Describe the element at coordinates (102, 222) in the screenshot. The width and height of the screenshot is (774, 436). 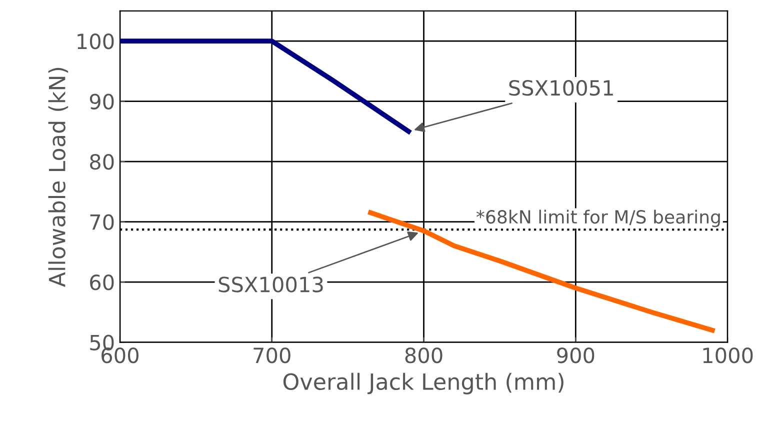
I see `y-tick-label: 70` at that location.